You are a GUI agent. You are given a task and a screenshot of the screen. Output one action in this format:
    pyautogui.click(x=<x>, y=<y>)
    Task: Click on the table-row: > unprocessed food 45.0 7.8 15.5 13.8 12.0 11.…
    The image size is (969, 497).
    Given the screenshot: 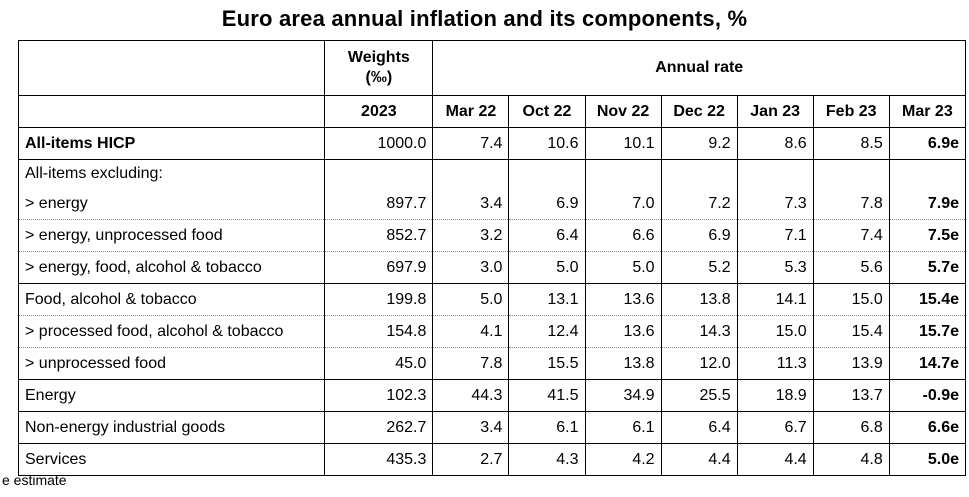 What is the action you would take?
    pyautogui.click(x=492, y=363)
    